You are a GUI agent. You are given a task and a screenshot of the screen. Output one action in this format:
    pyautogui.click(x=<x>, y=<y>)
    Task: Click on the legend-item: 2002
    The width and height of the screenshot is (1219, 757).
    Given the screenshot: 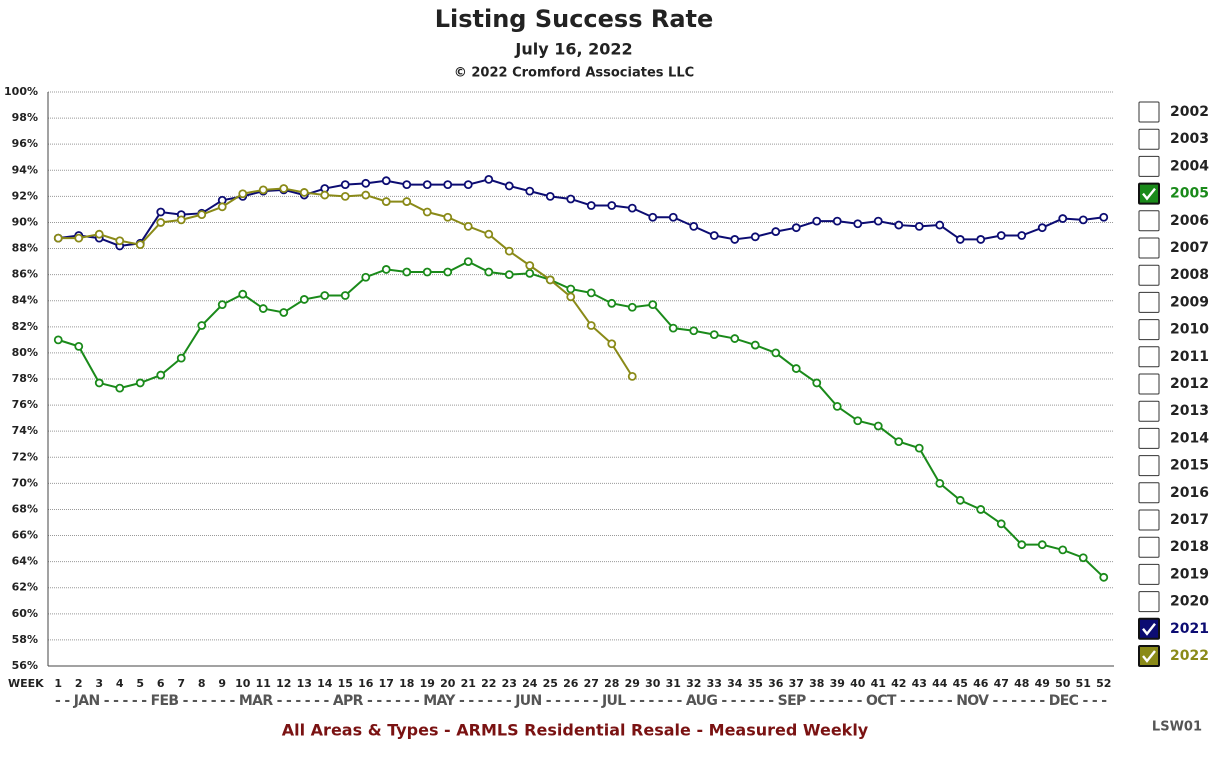 What is the action you would take?
    pyautogui.click(x=1173, y=112)
    